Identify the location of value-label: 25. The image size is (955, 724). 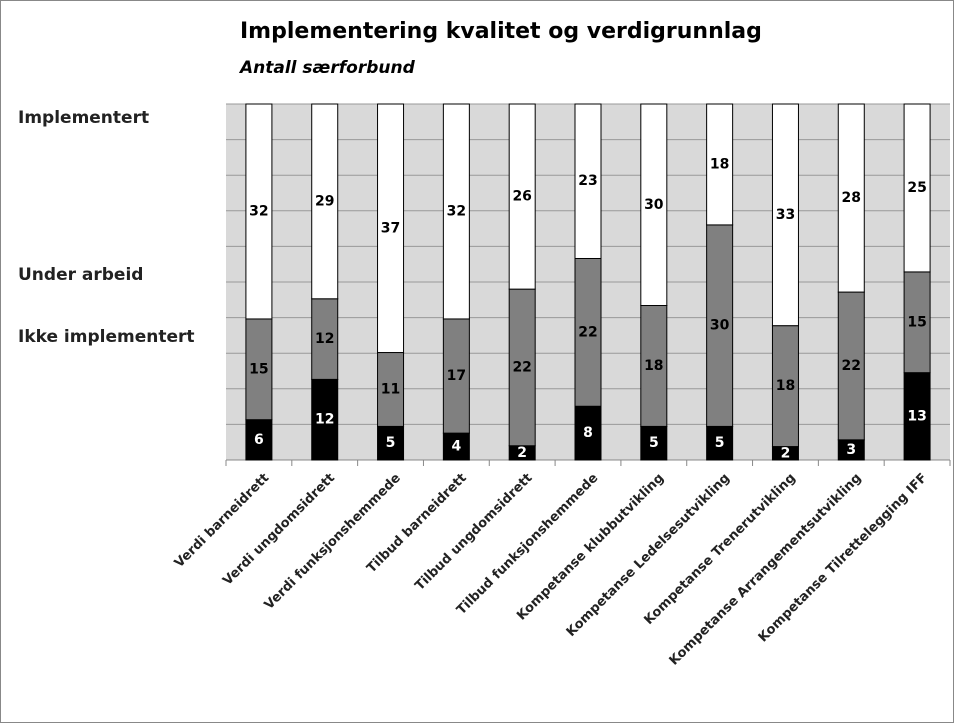
(916, 188).